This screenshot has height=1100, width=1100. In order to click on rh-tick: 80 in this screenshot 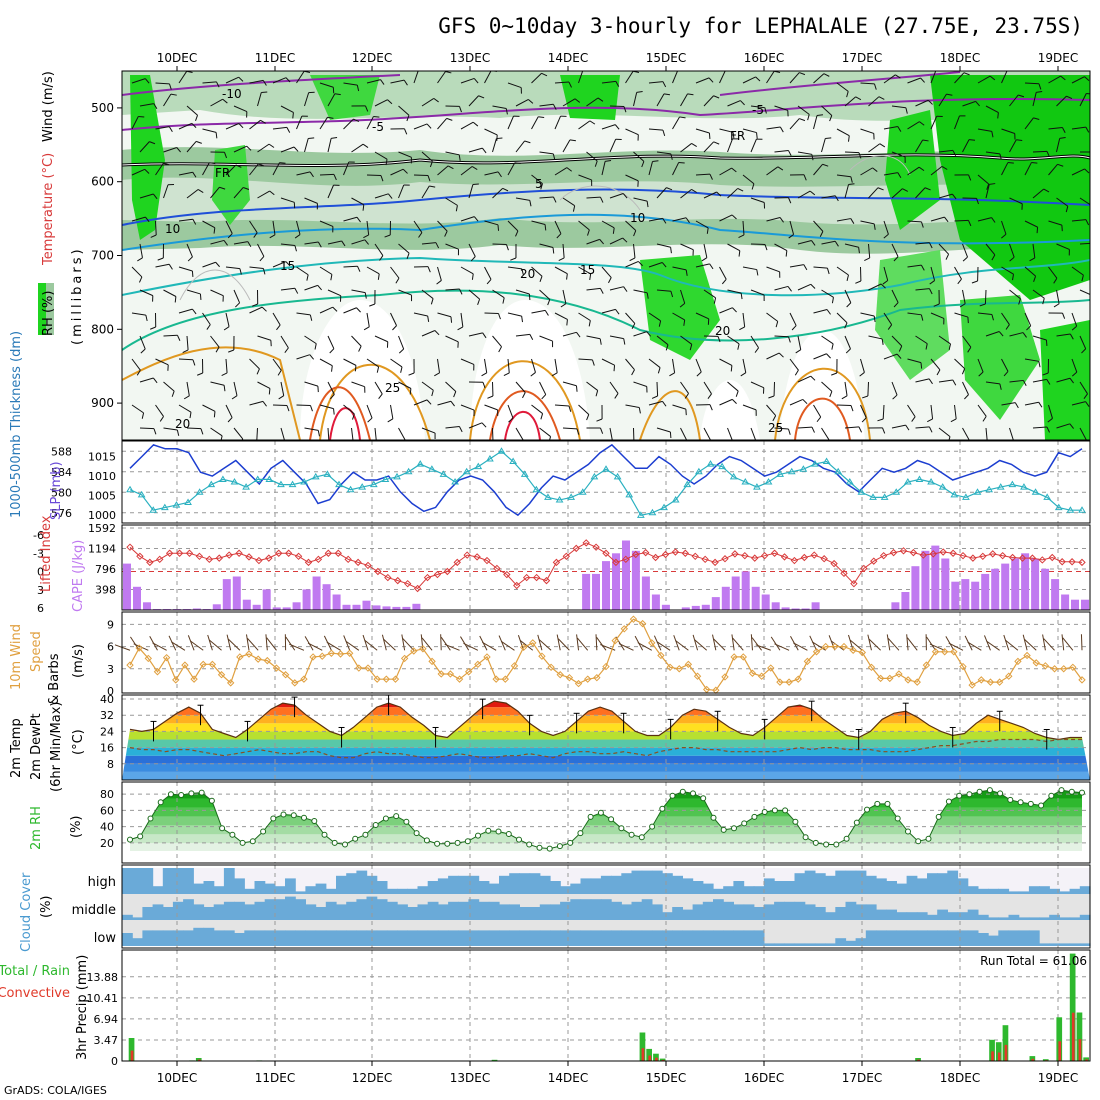, I will do `click(107, 794)`.